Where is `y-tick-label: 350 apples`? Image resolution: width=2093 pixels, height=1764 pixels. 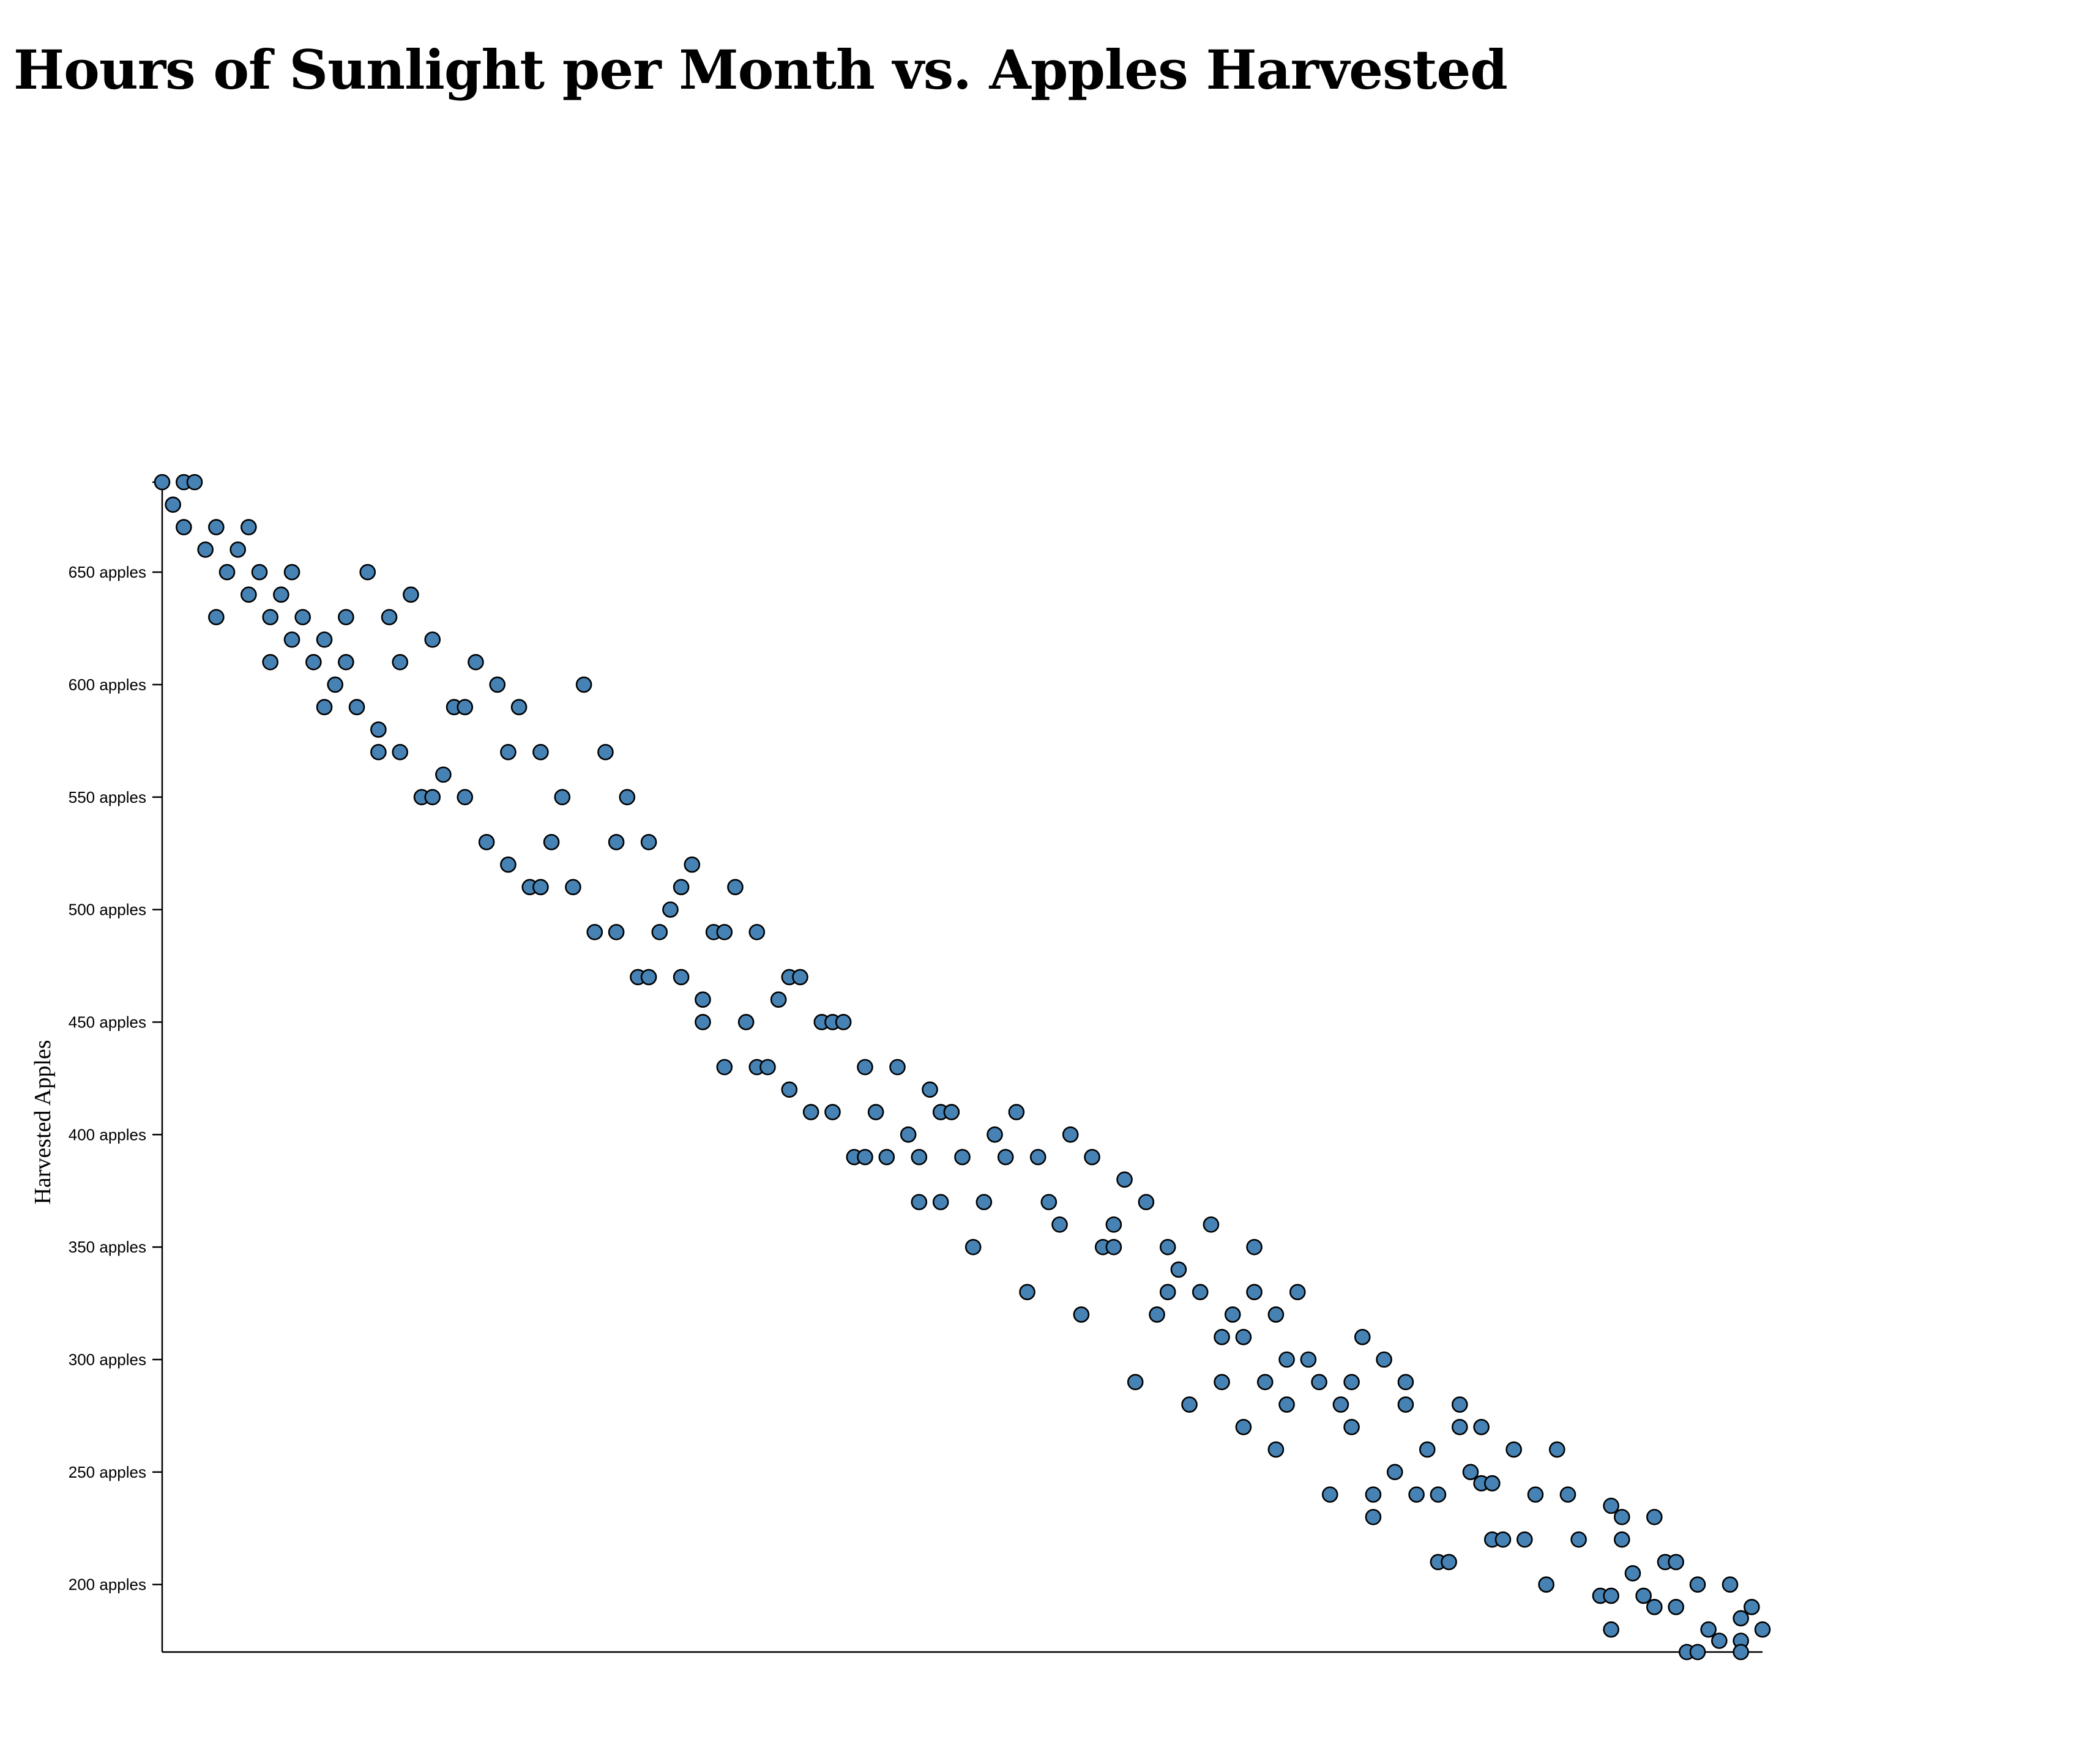 y-tick-label: 350 apples is located at coordinates (107, 1247).